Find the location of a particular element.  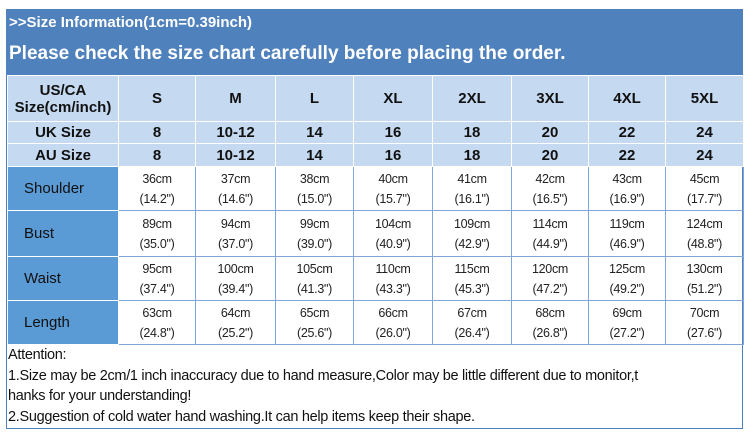

measure-cell: 68cm (26.8") is located at coordinates (550, 322).